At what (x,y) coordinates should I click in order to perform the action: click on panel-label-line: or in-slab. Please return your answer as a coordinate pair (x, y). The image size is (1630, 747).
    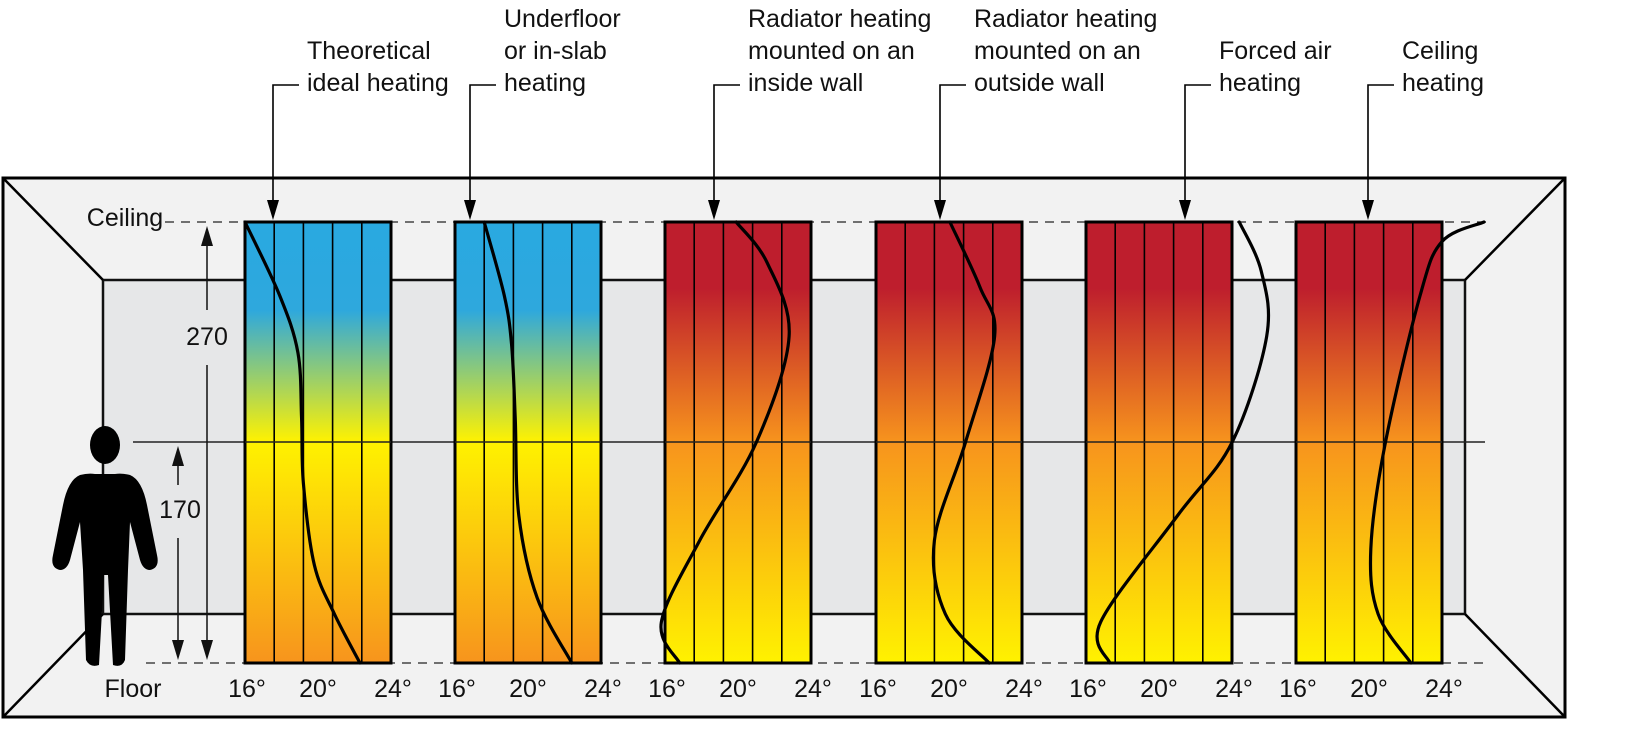
    Looking at the image, I should click on (555, 51).